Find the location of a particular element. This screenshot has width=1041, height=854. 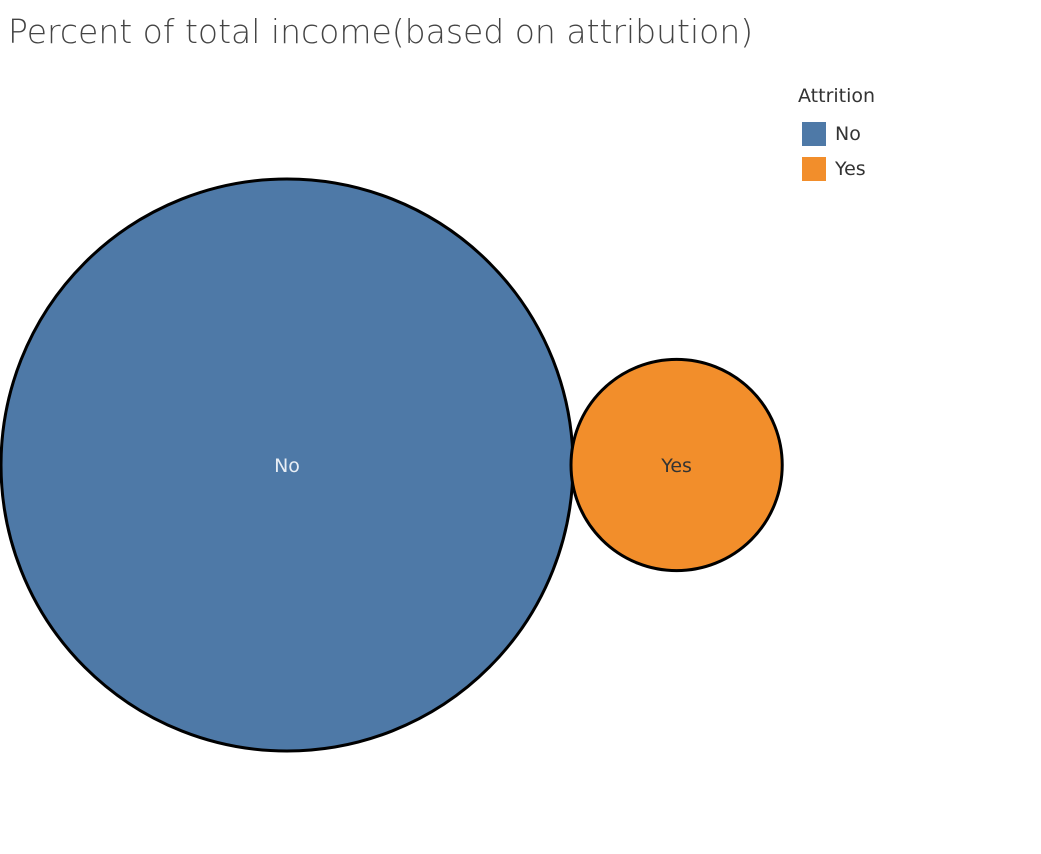

legend-swatch-no is located at coordinates (814, 133).